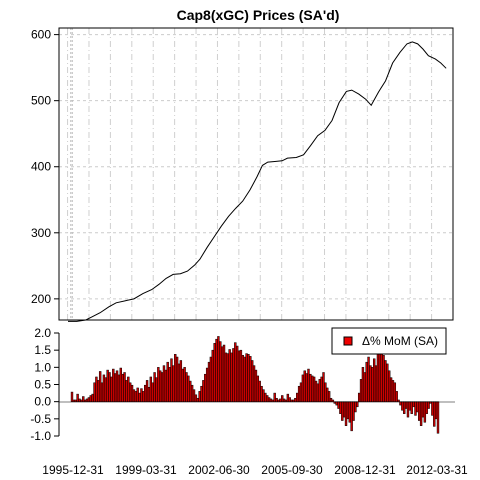 This screenshot has width=480, height=480. I want to click on mom-ytick-label-5: 1.5, so click(42, 350).